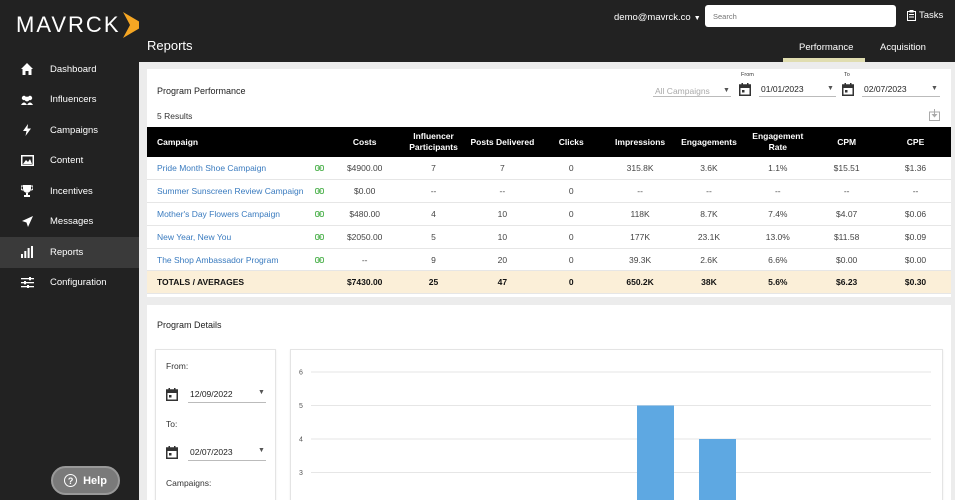  Describe the element at coordinates (365, 191) in the screenshot. I see `cell-costs: $0.00` at that location.